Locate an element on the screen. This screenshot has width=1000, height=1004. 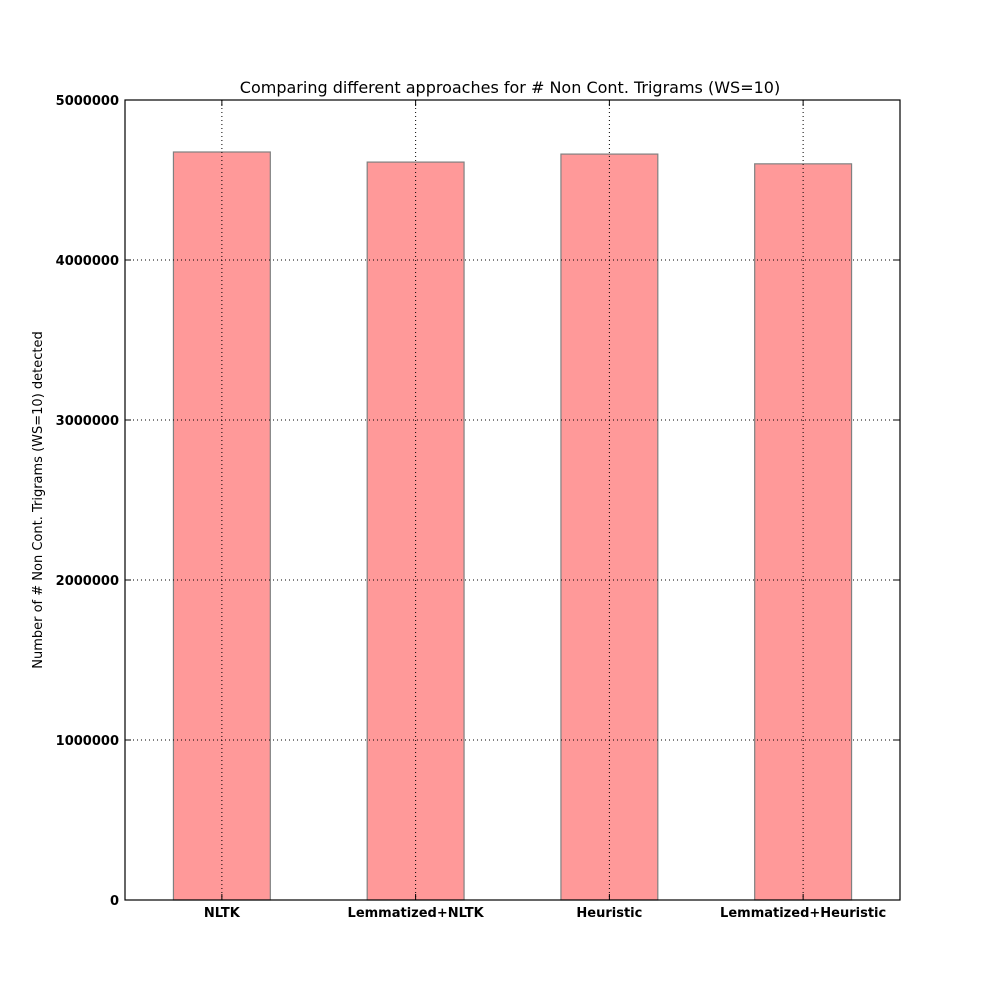
y-tick-label: 4000000 is located at coordinates (87, 261).